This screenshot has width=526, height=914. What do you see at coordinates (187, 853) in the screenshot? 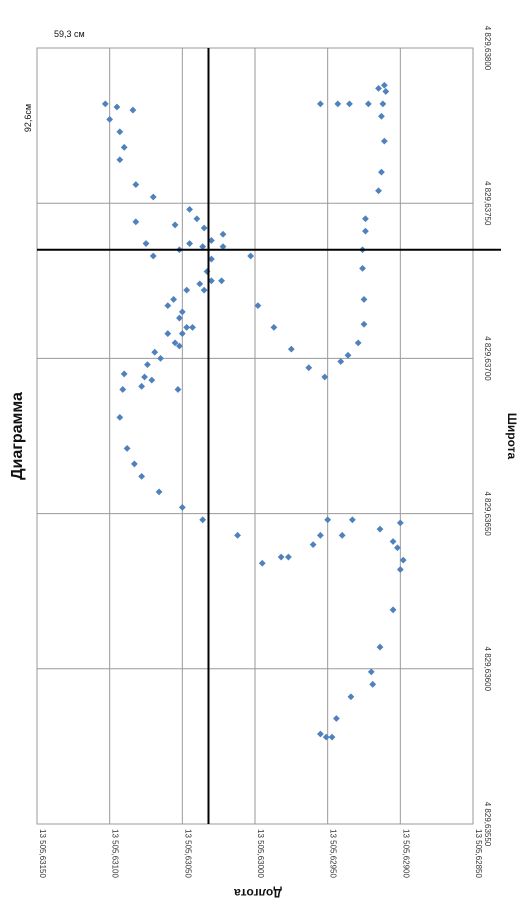
I see `y-tick-label: 13 505,63050` at bounding box center [187, 853].